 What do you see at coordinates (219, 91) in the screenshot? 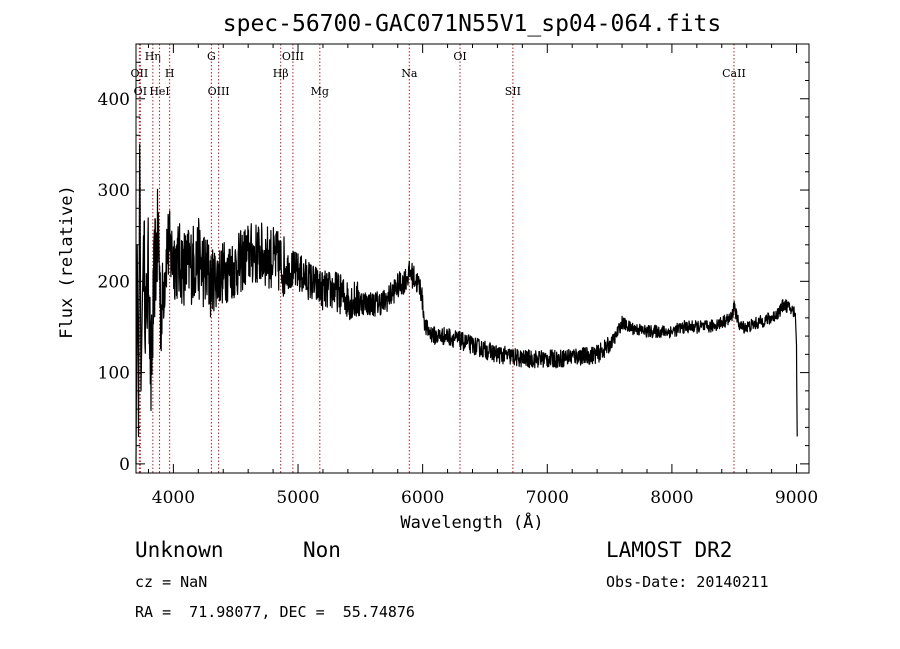
I see `spectral-line-label-6: OIII` at bounding box center [219, 91].